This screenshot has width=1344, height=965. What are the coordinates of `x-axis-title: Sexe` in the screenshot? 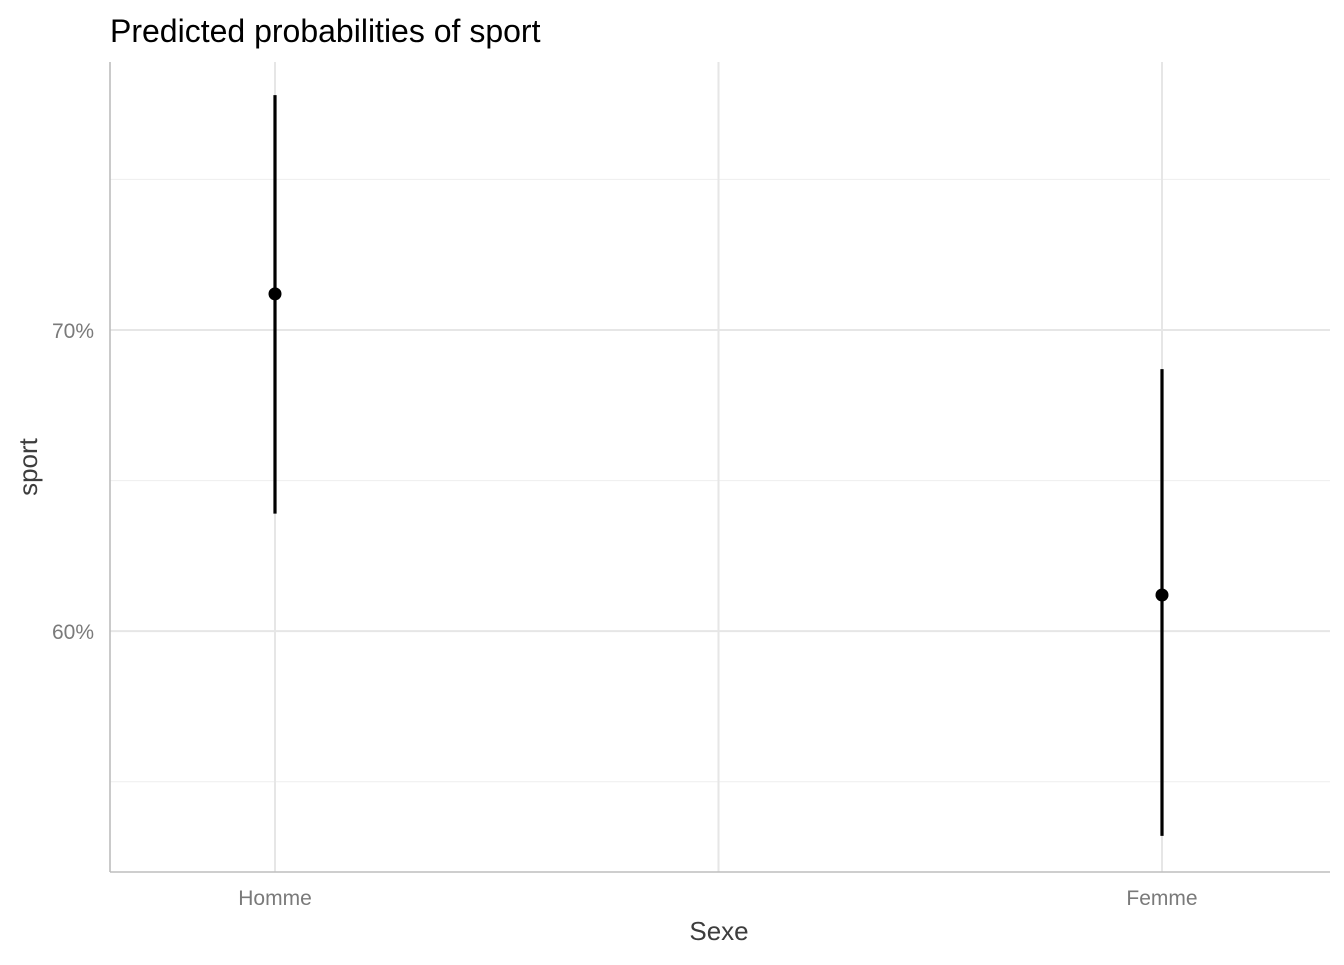 It's located at (718, 931).